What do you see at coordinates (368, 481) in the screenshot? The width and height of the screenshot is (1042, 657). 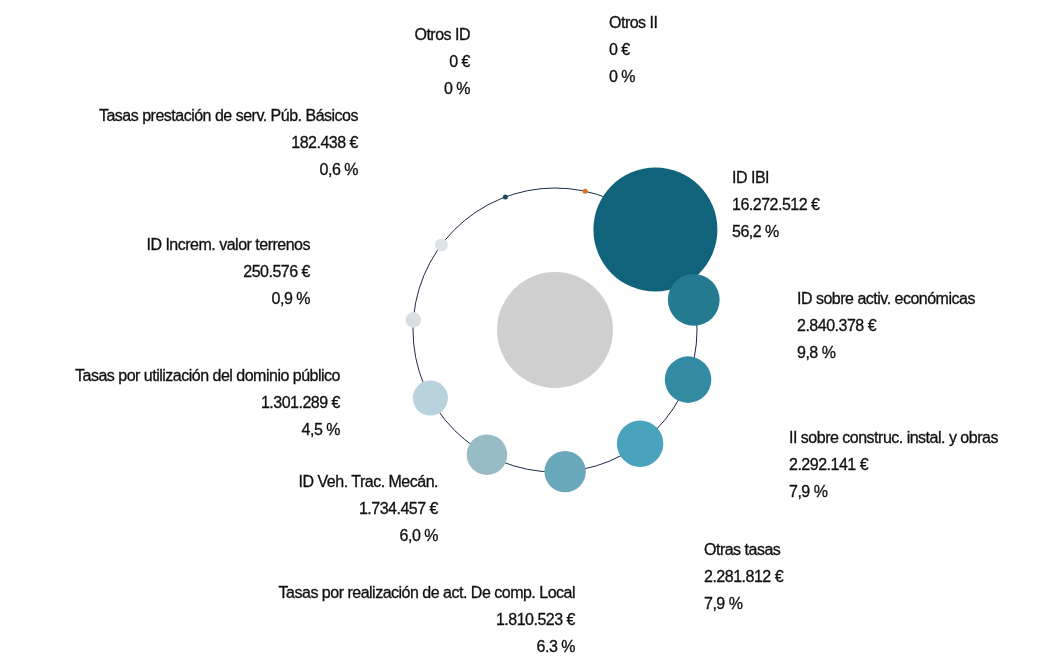 I see `category-label: ID Veh. Trac. Mecán.` at bounding box center [368, 481].